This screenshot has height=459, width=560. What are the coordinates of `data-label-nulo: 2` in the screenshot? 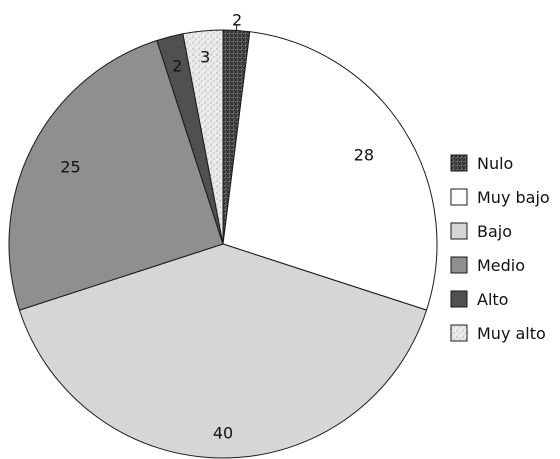 It's located at (237, 20).